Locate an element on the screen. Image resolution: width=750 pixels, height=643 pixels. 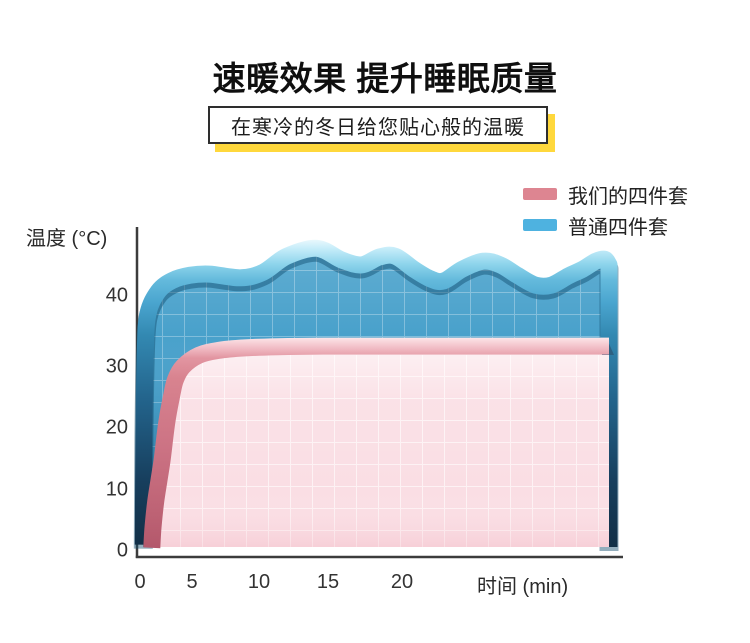
legend-label: 普通四件套 is located at coordinates (618, 227).